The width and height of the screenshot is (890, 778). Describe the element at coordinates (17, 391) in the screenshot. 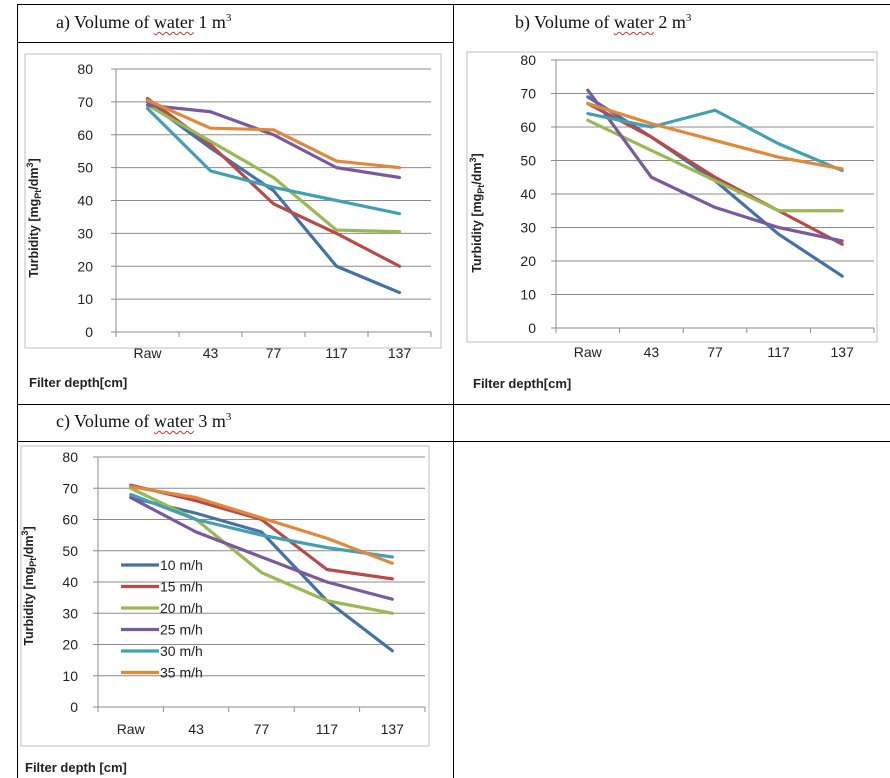

I see `table-border-left` at that location.